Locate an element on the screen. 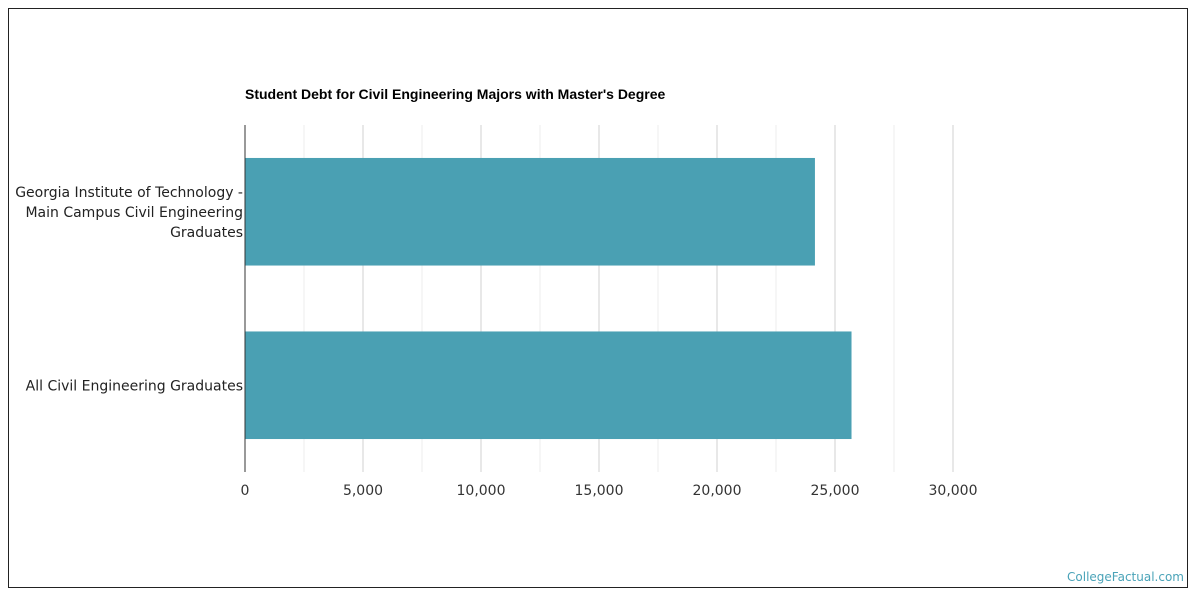 This screenshot has width=1200, height=600. x-tick-label: 0 is located at coordinates (245, 491).